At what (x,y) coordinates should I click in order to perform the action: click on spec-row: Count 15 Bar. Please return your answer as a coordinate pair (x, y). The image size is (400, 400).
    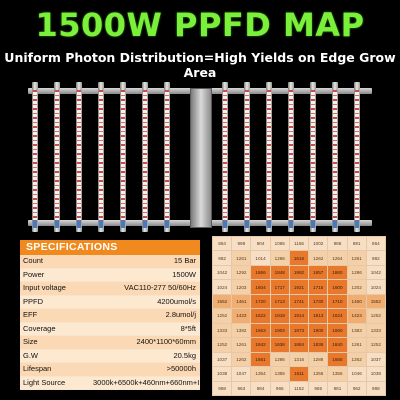
    Looking at the image, I should click on (110, 262).